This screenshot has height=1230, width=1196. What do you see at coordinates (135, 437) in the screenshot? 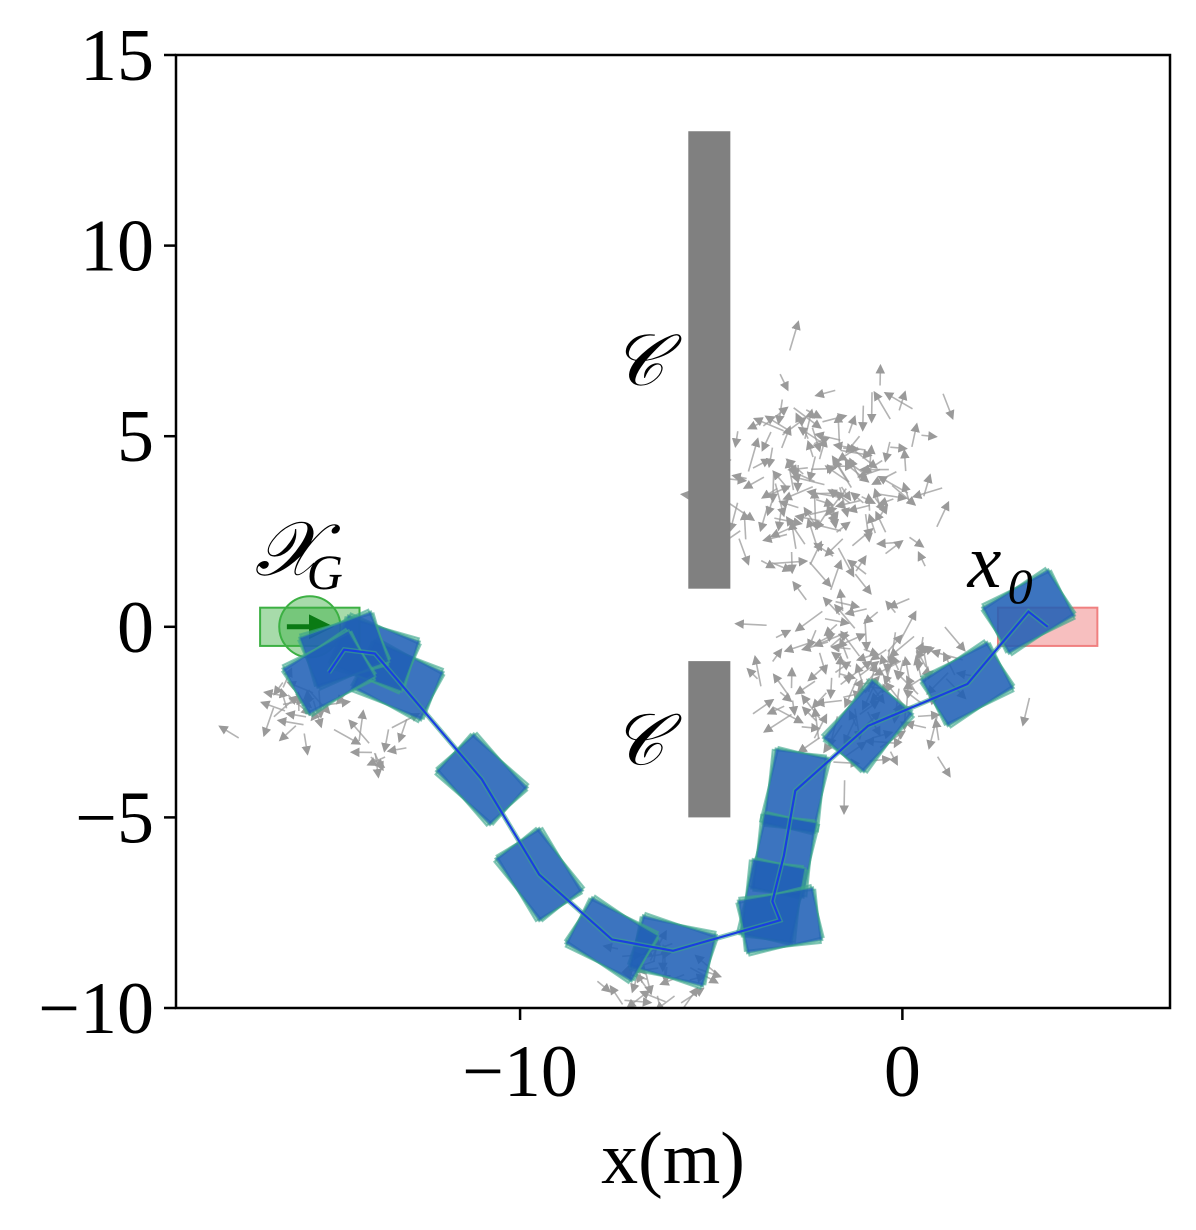
I see `y-tick-label: 5` at bounding box center [135, 437].